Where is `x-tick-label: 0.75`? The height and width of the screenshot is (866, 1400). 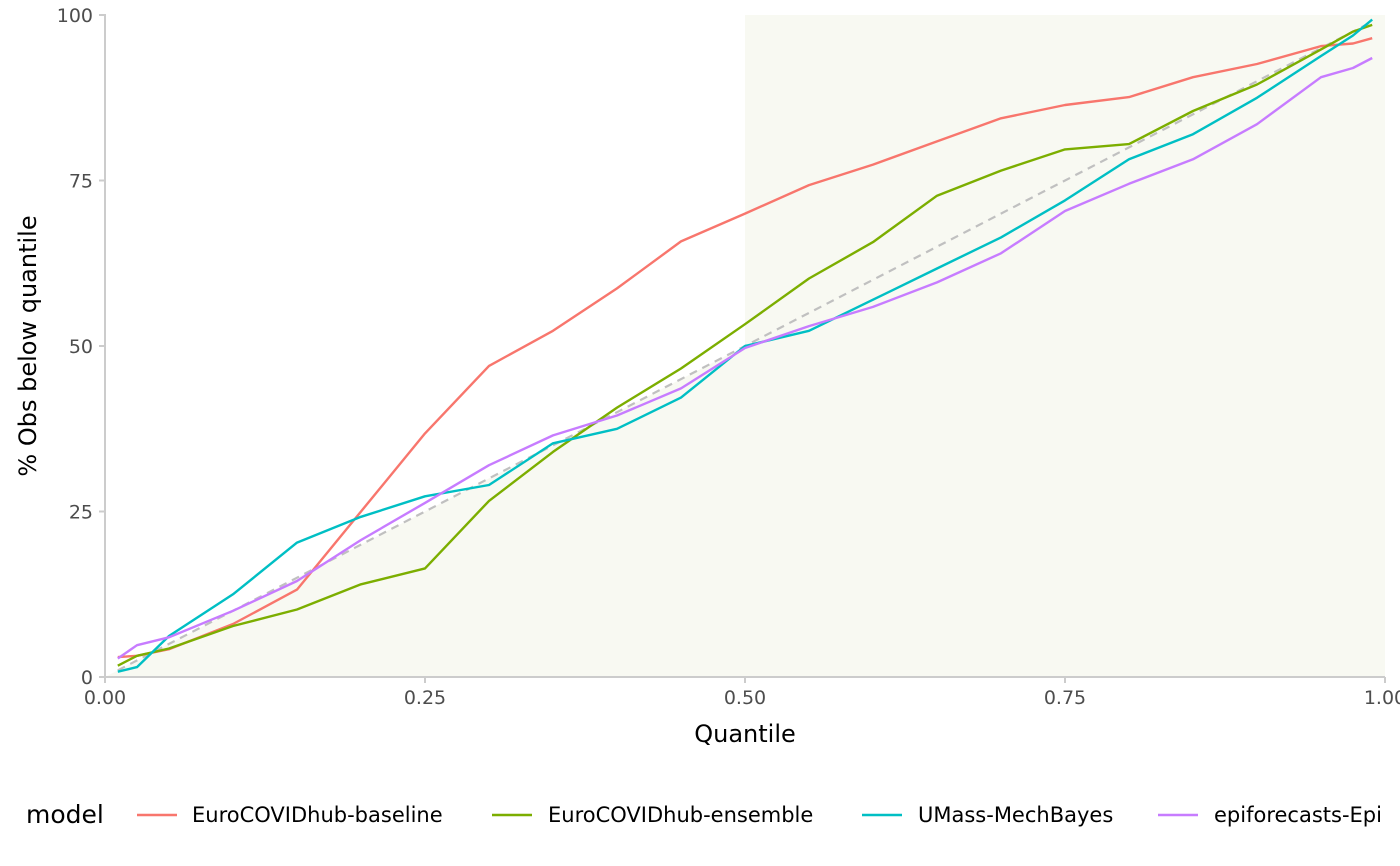
x-tick-label: 0.75 is located at coordinates (1065, 698).